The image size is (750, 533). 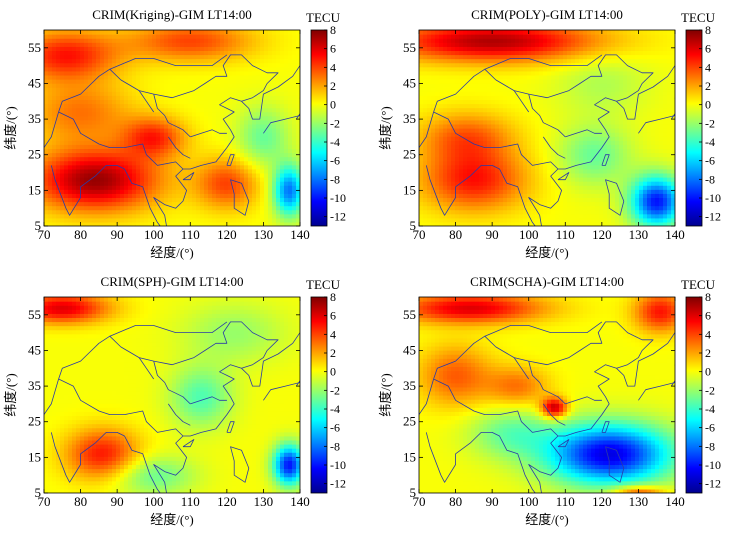 What do you see at coordinates (208, 133) in the screenshot?
I see `map-line` at bounding box center [208, 133].